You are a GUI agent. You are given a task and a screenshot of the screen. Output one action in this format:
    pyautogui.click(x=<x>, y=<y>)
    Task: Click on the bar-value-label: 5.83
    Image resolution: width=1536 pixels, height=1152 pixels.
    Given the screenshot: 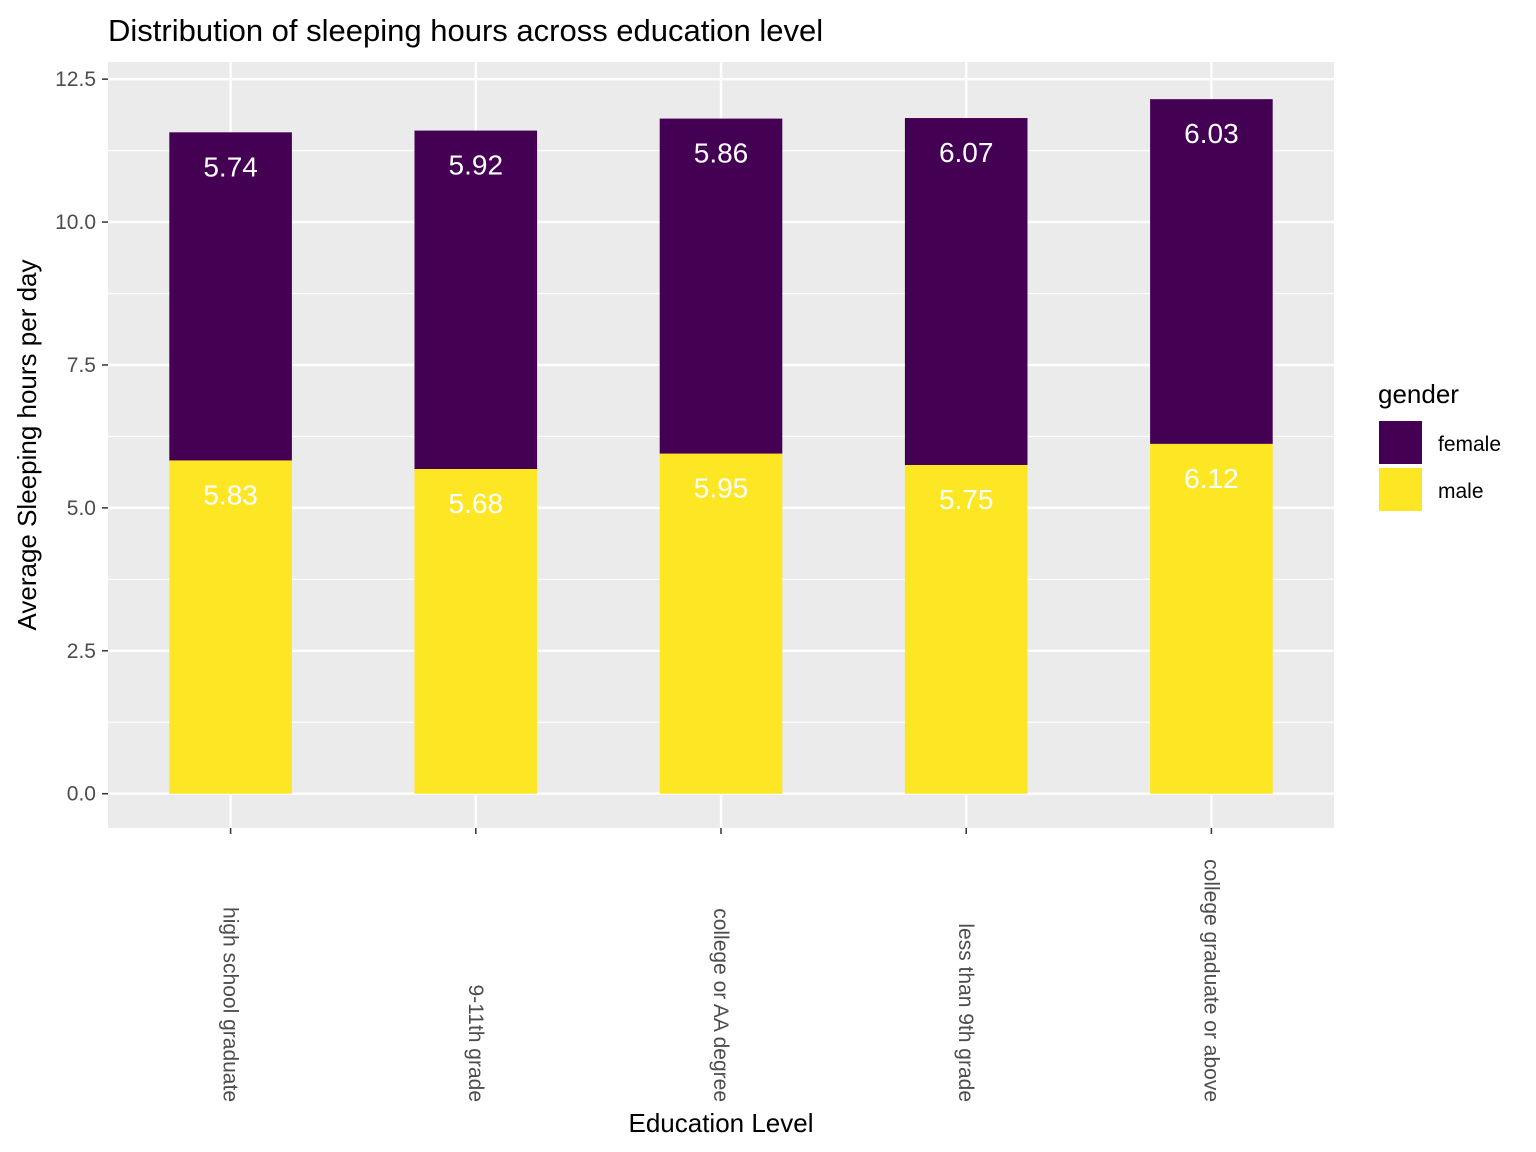 What is the action you would take?
    pyautogui.click(x=230, y=494)
    